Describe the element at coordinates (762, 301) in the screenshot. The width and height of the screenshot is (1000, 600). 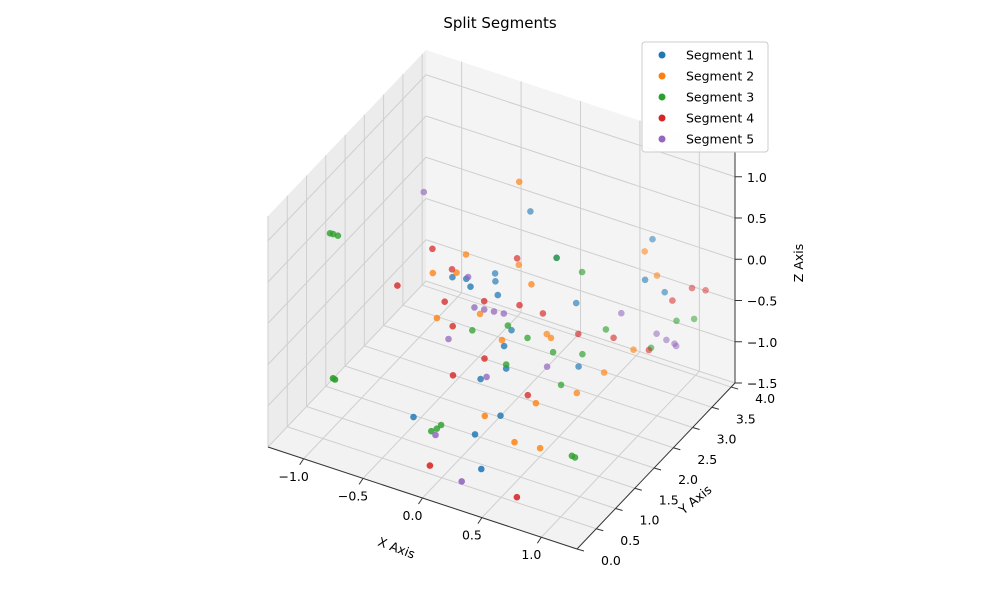
I see `z-tick-label: −0.5` at that location.